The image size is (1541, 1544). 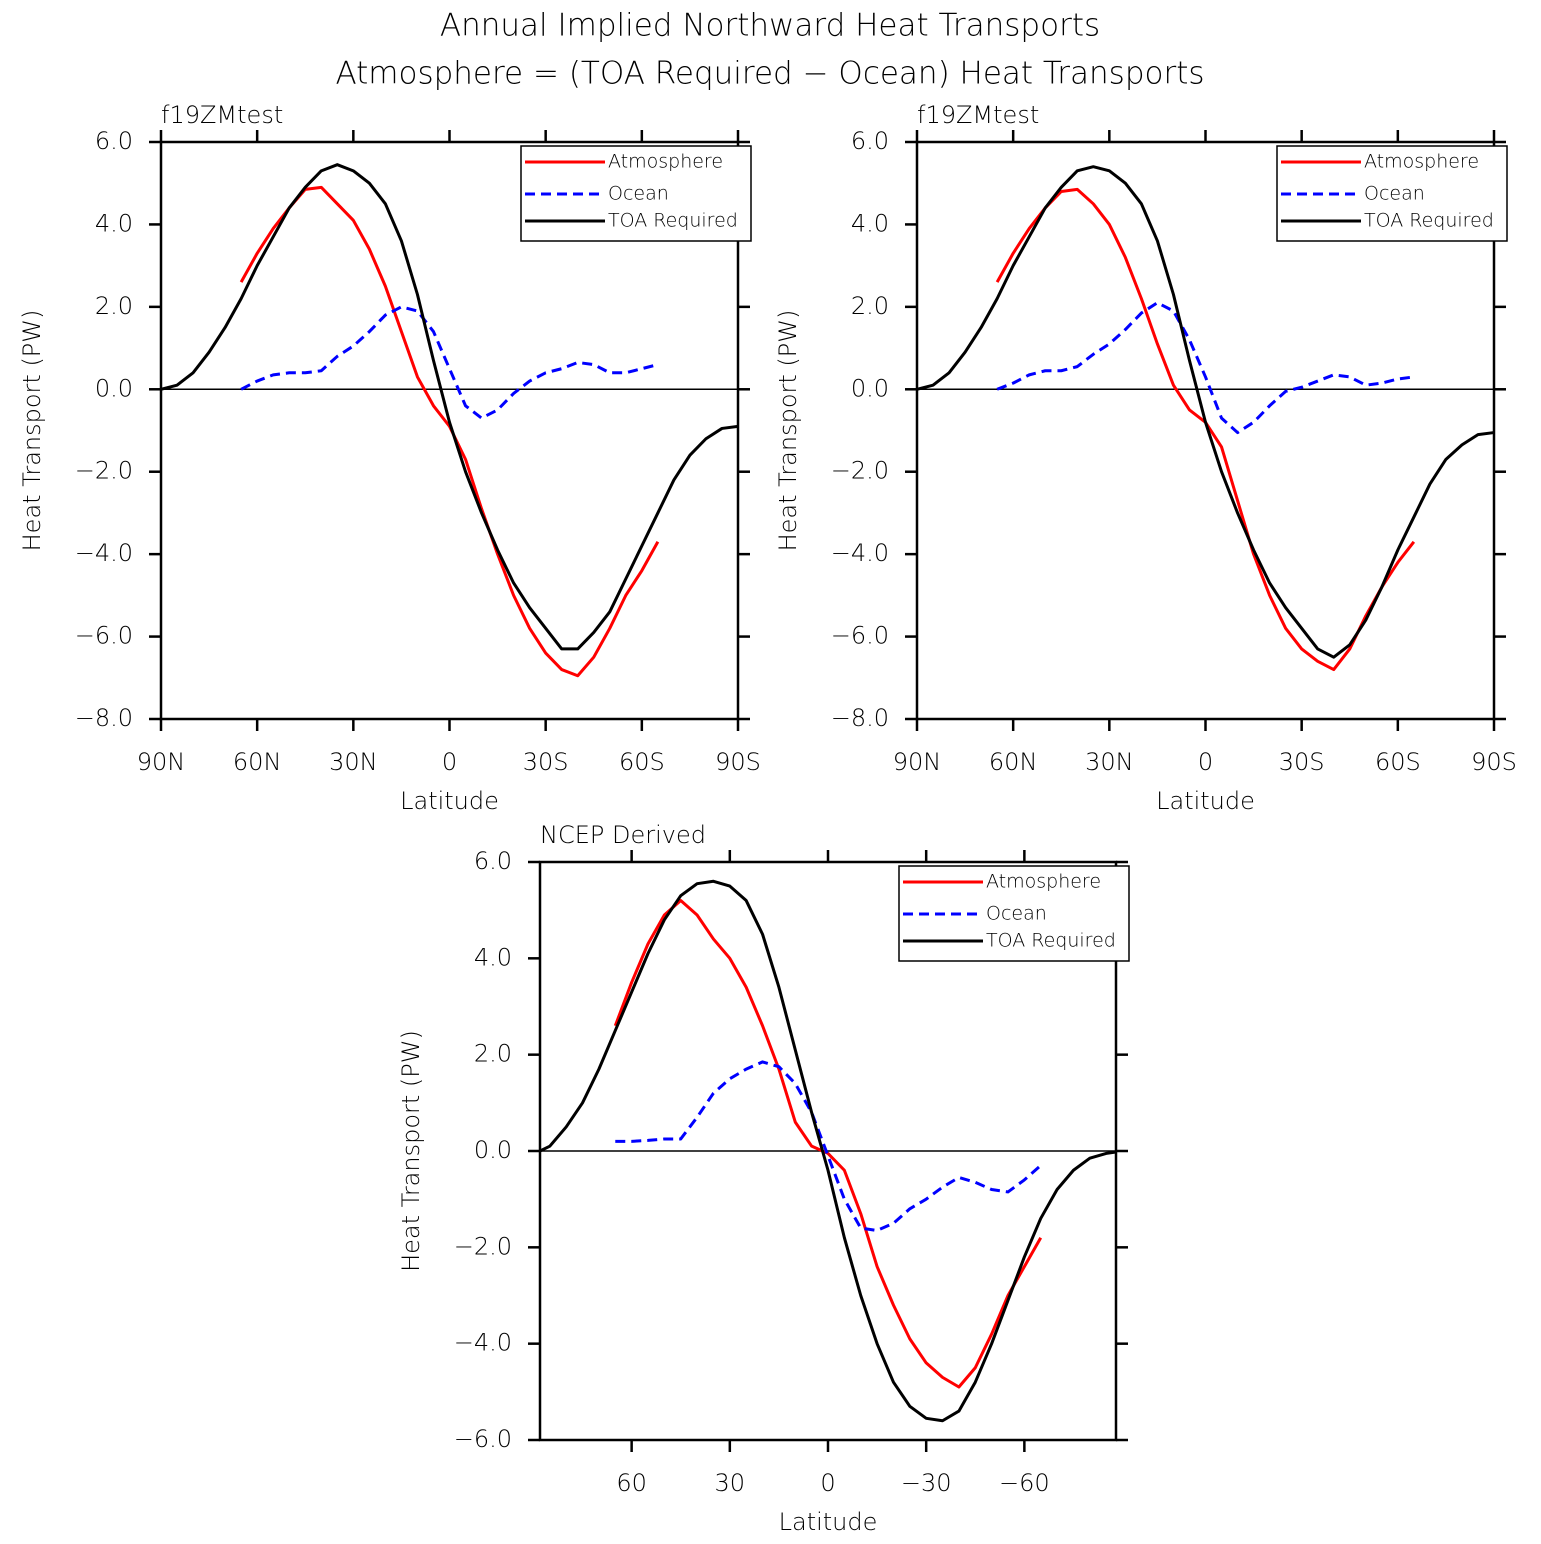 What do you see at coordinates (1024, 1483) in the screenshot?
I see `x-tick-label: −60` at bounding box center [1024, 1483].